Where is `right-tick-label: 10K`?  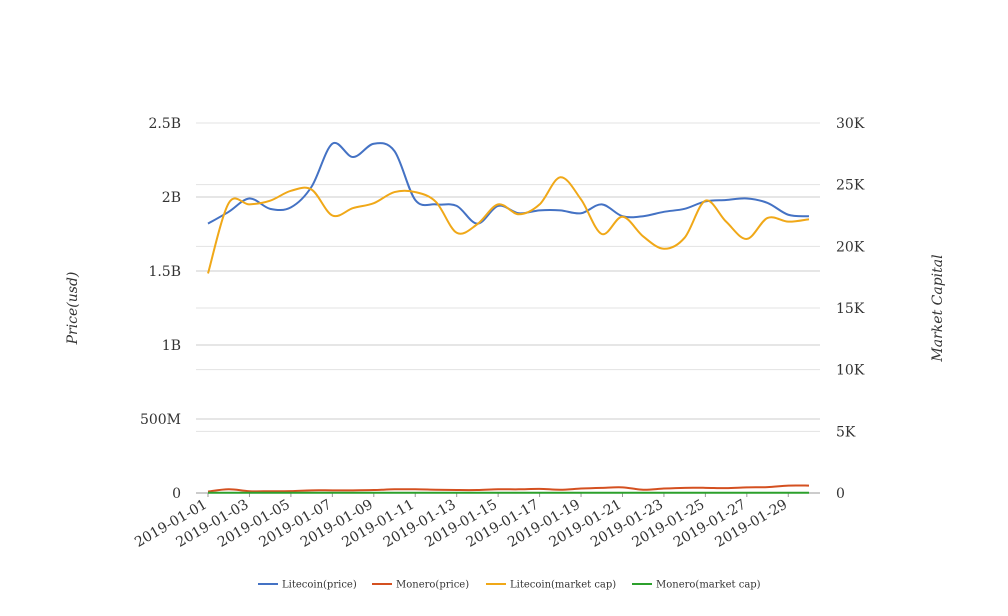 right-tick-label: 10K is located at coordinates (850, 371).